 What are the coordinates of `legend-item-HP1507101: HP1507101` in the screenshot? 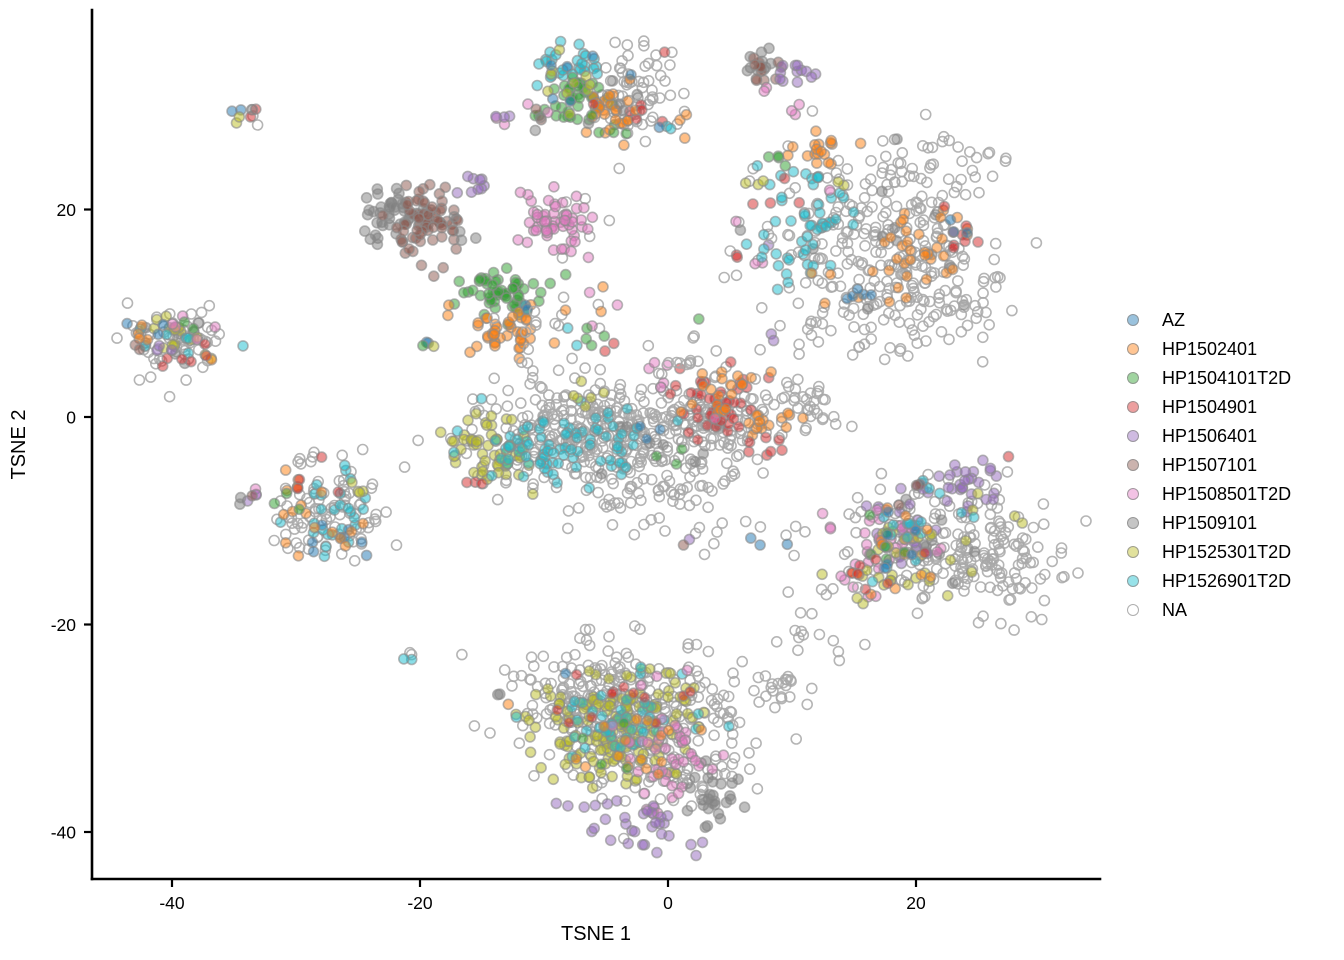 It's located at (1209, 464).